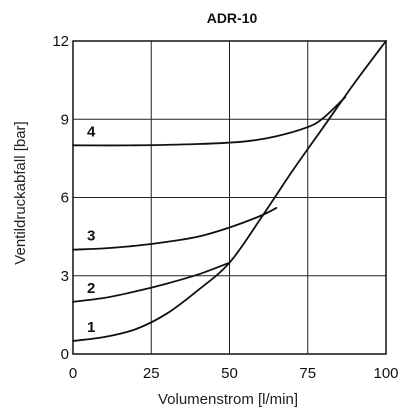  I want to click on curve-label-2: 2, so click(91, 288).